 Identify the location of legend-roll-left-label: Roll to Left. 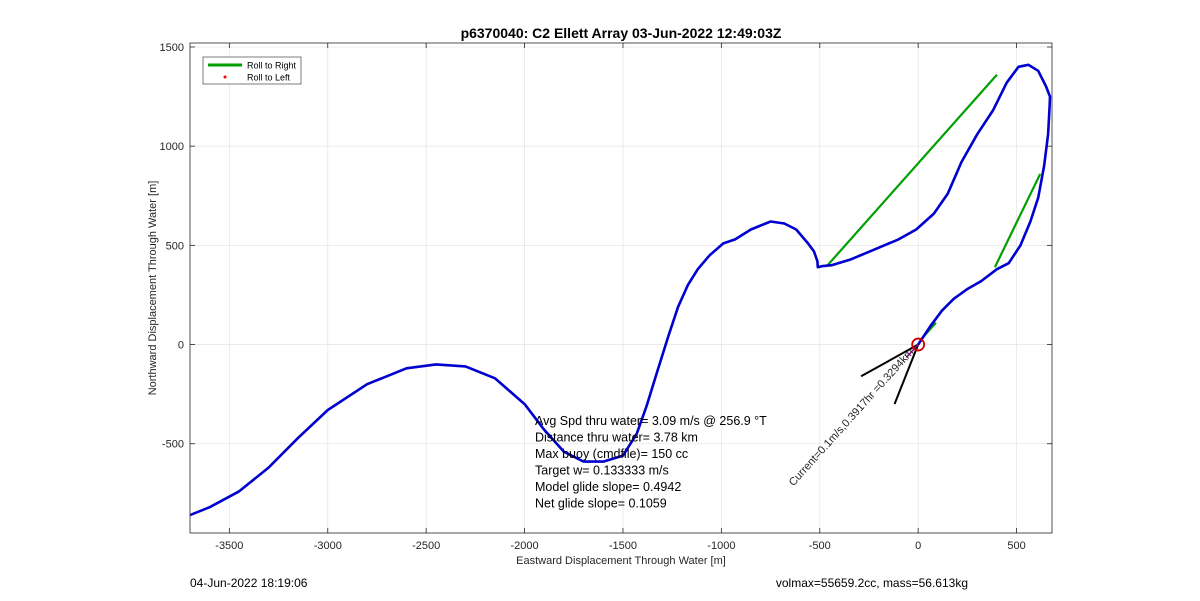
(269, 78).